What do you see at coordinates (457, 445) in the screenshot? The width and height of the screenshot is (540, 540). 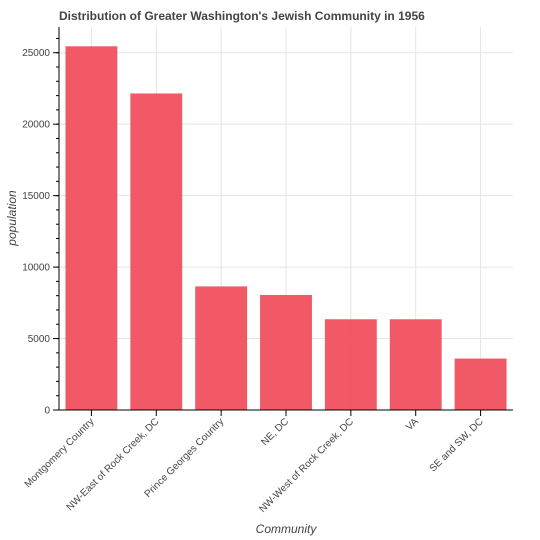 I see `x-tick-label: SE and SW, DC` at bounding box center [457, 445].